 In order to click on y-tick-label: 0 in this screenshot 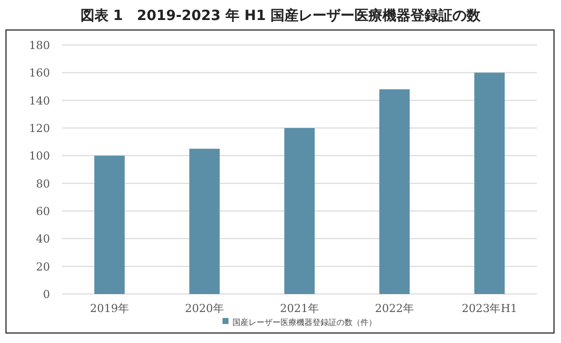, I will do `click(46, 294)`.